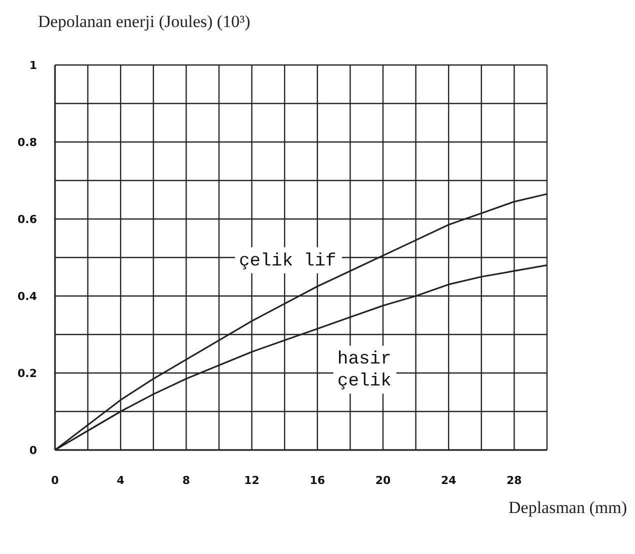  I want to click on x-tick-label: 20, so click(383, 480).